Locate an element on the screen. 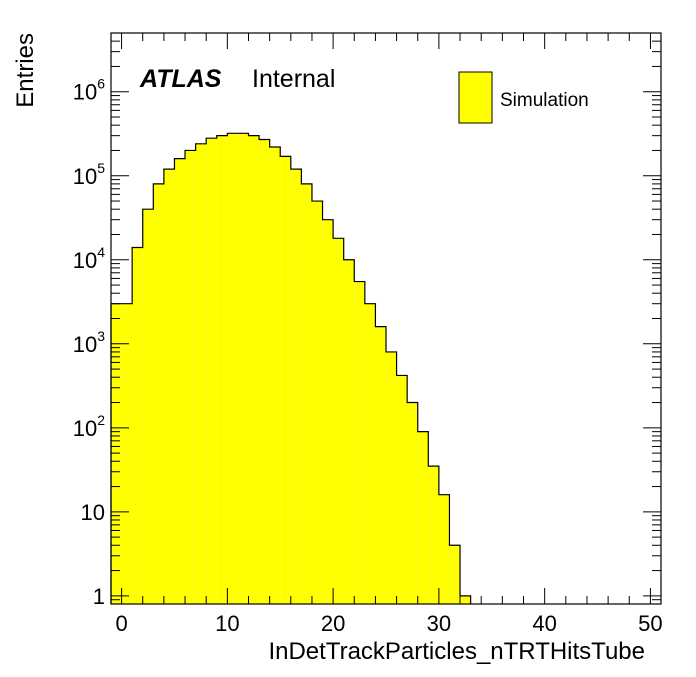 The width and height of the screenshot is (696, 677). y-tick-label: 10² is located at coordinates (89, 426).